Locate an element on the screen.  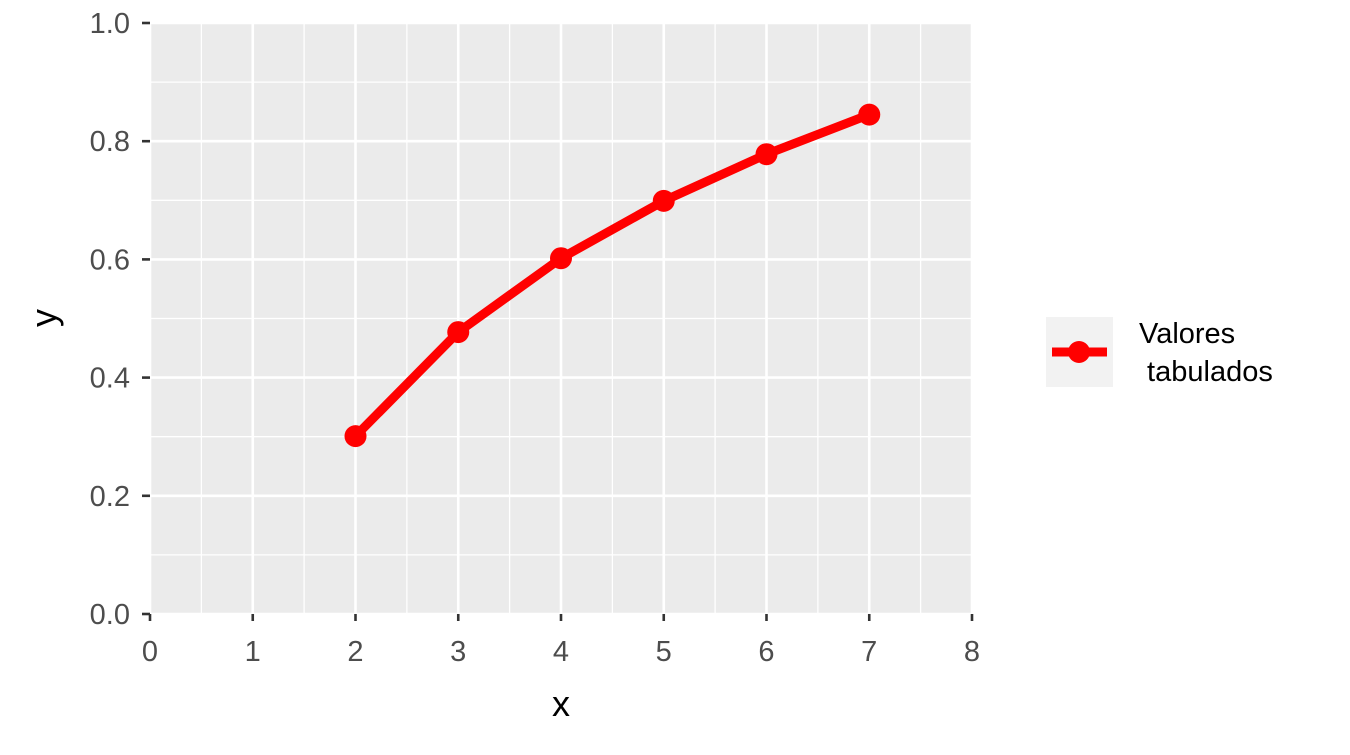
x-tick-label: 4 is located at coordinates (561, 652).